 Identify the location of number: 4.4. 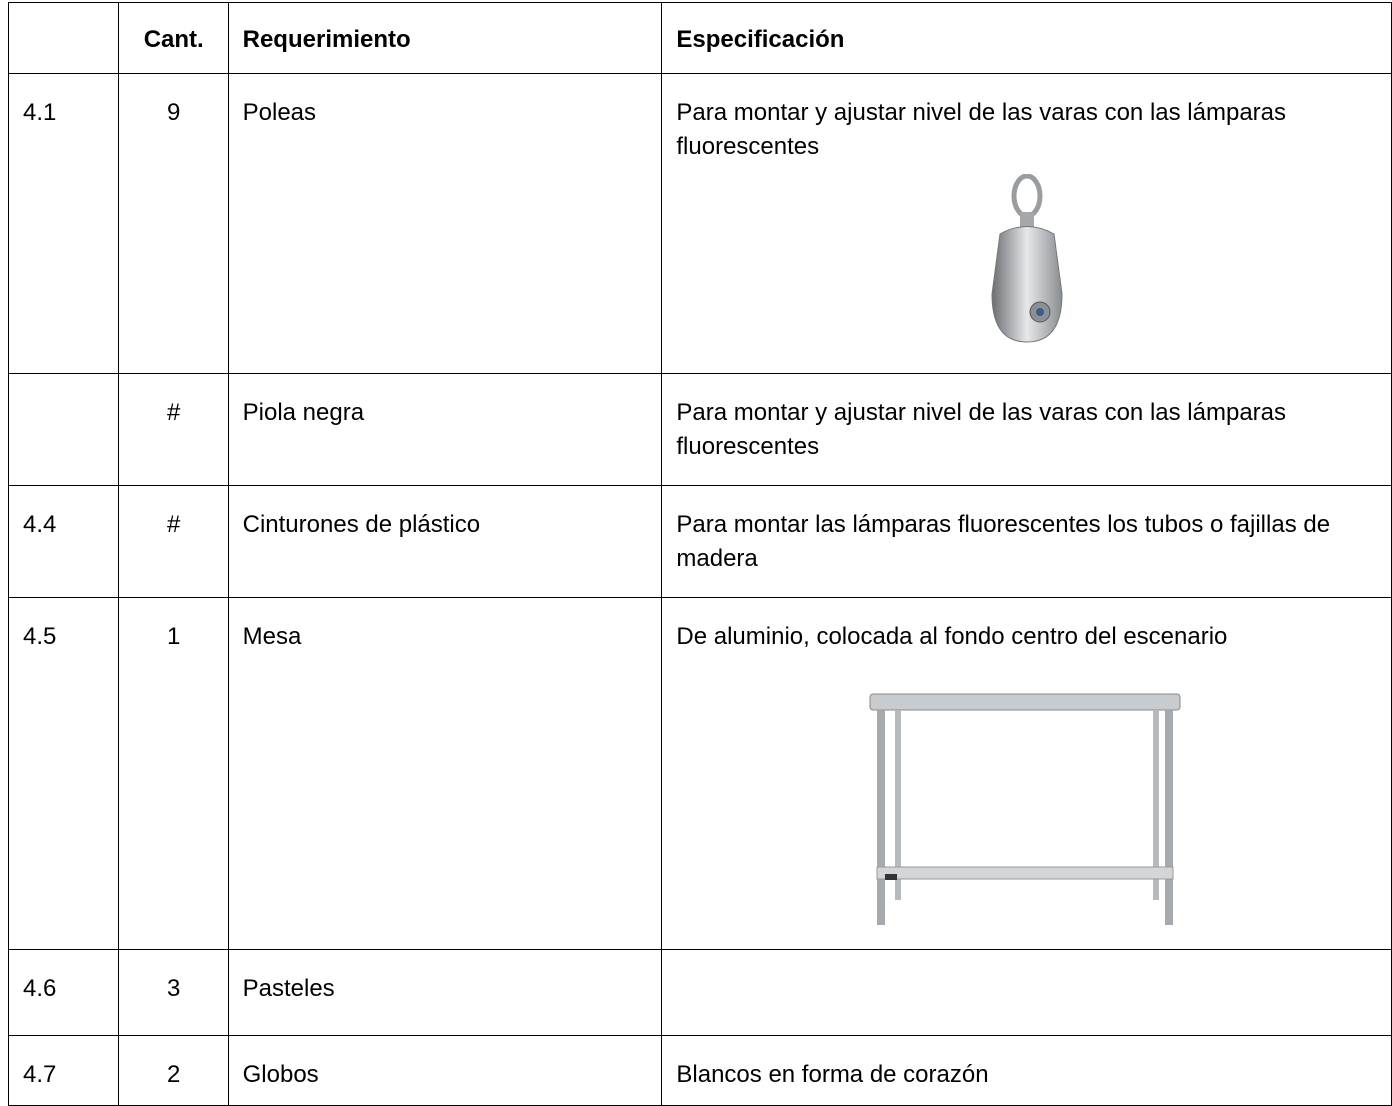
(63, 541).